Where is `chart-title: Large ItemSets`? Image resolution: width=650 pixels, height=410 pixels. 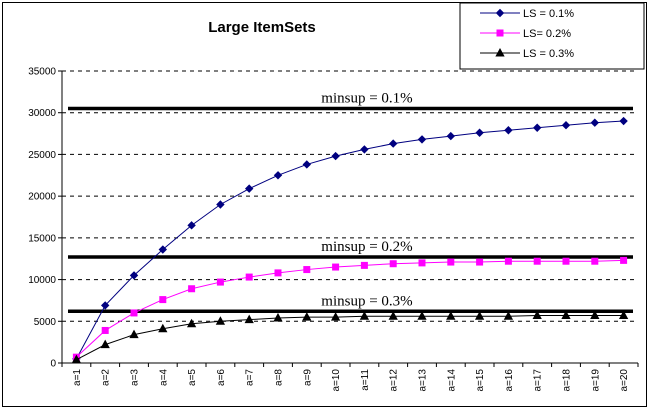
chart-title: Large ItemSets is located at coordinates (262, 27).